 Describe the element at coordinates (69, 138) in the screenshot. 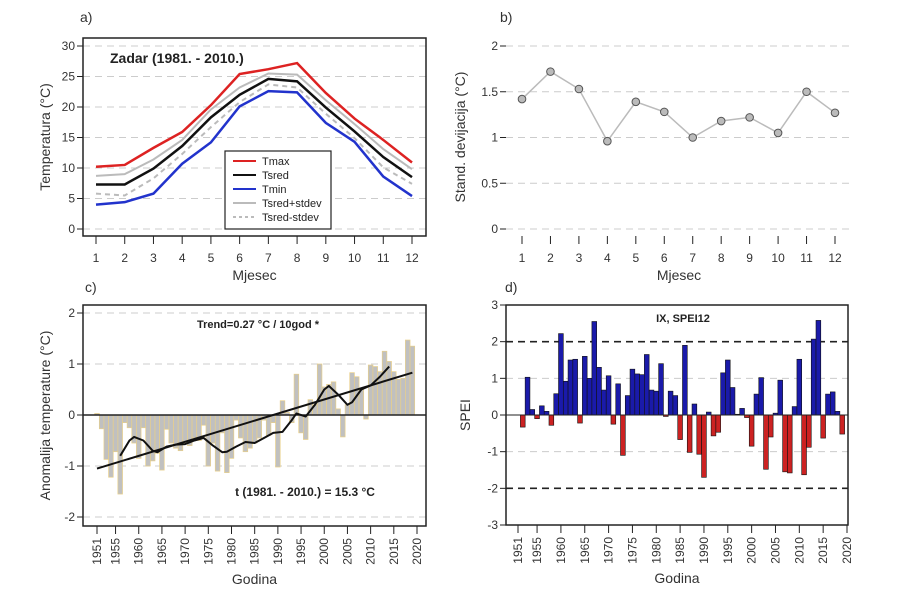

I see `y-tick-label: 15` at that location.